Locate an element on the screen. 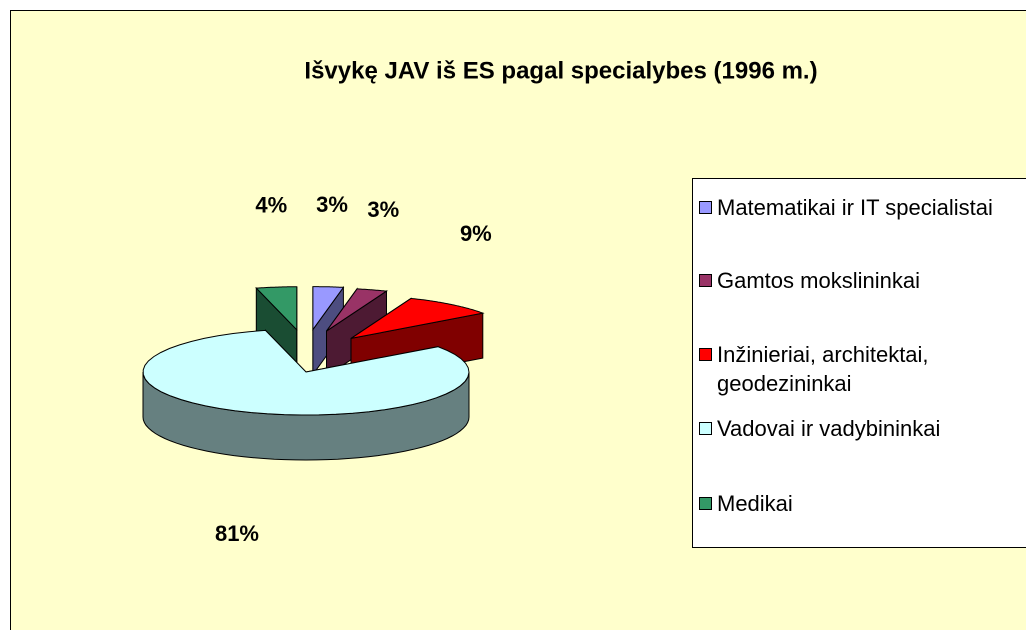 The height and width of the screenshot is (630, 1026). legend-label: Matematikai ir IT specialistai is located at coordinates (855, 207).